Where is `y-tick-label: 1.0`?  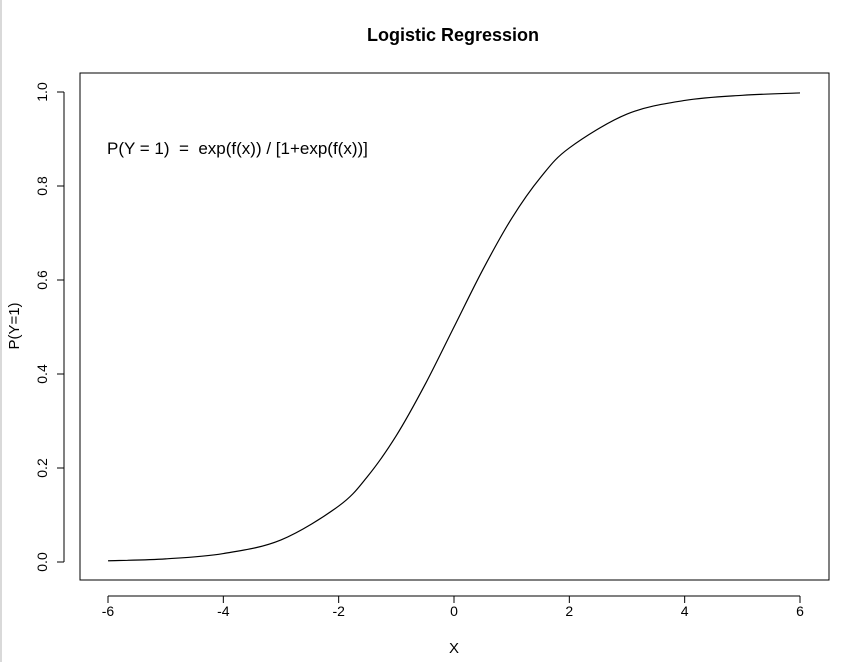 y-tick-label: 1.0 is located at coordinates (42, 92).